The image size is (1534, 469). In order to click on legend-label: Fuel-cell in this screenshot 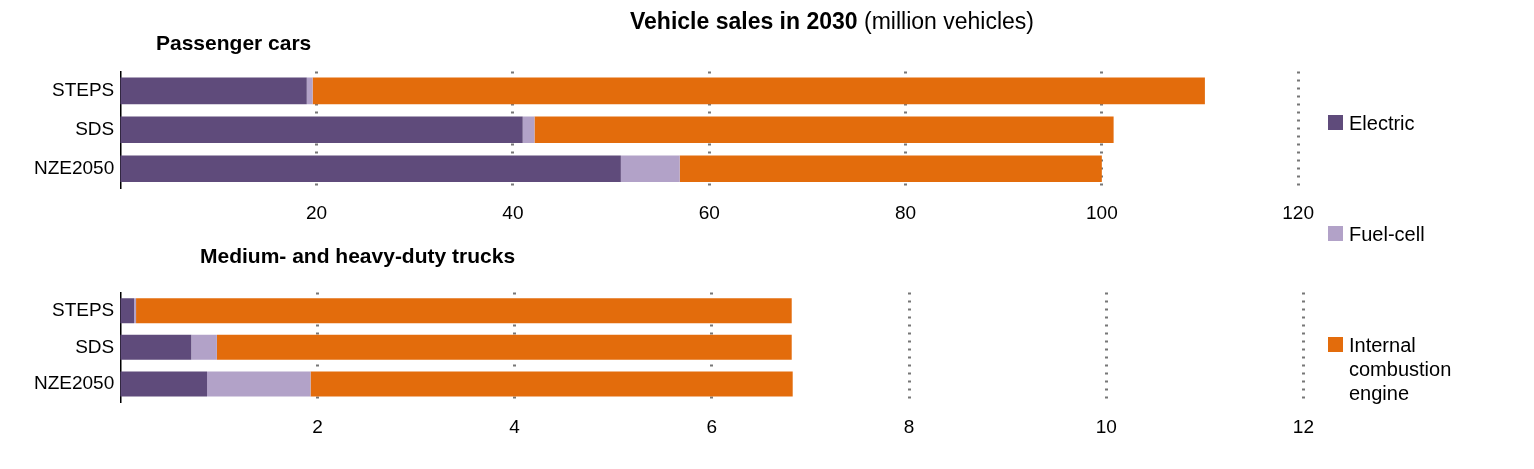, I will do `click(1387, 234)`.